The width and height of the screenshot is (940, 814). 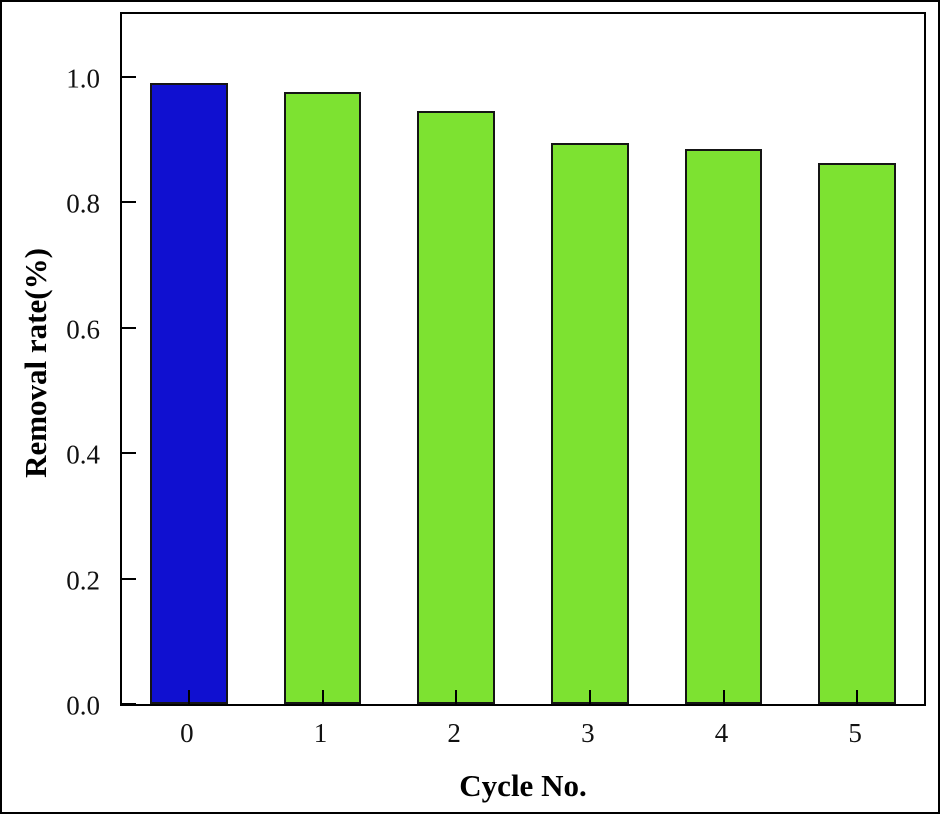 What do you see at coordinates (454, 733) in the screenshot?
I see `x-tick-label: 2` at bounding box center [454, 733].